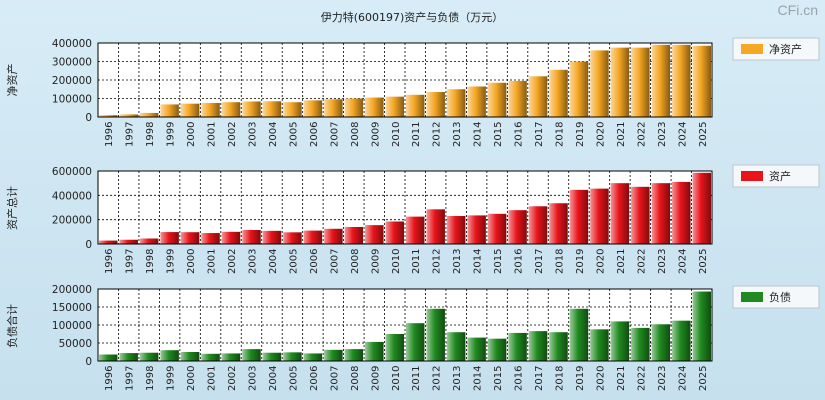 The image size is (825, 400). What do you see at coordinates (108, 242) in the screenshot?
I see `bar-assets-1996` at bounding box center [108, 242].